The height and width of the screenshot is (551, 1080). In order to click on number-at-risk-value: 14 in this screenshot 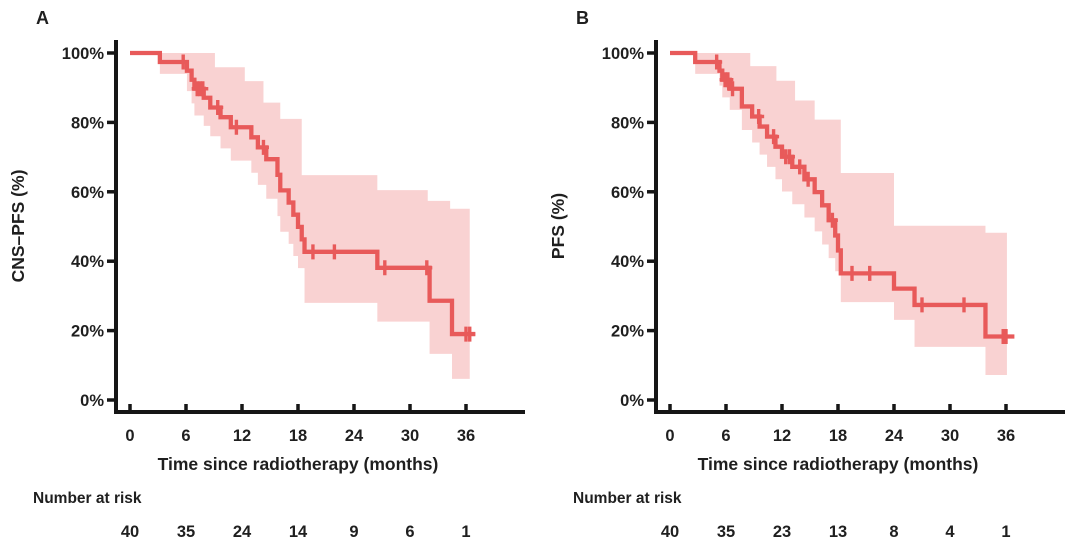, I will do `click(298, 532)`.